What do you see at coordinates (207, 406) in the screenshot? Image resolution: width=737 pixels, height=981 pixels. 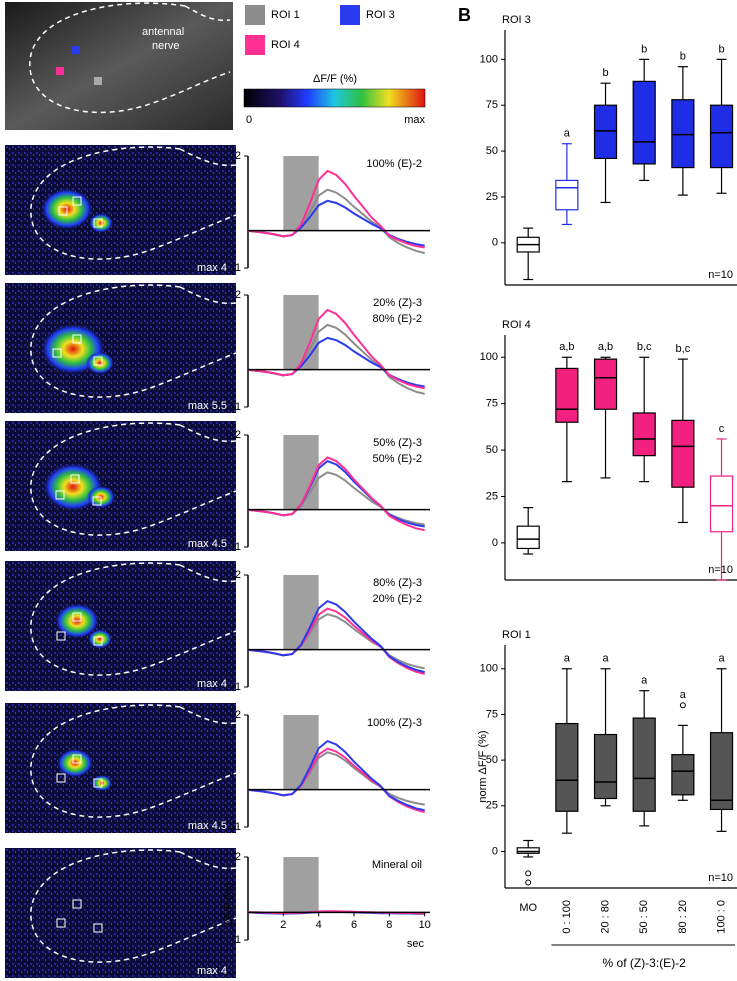 I see `image-label: max 5.5` at bounding box center [207, 406].